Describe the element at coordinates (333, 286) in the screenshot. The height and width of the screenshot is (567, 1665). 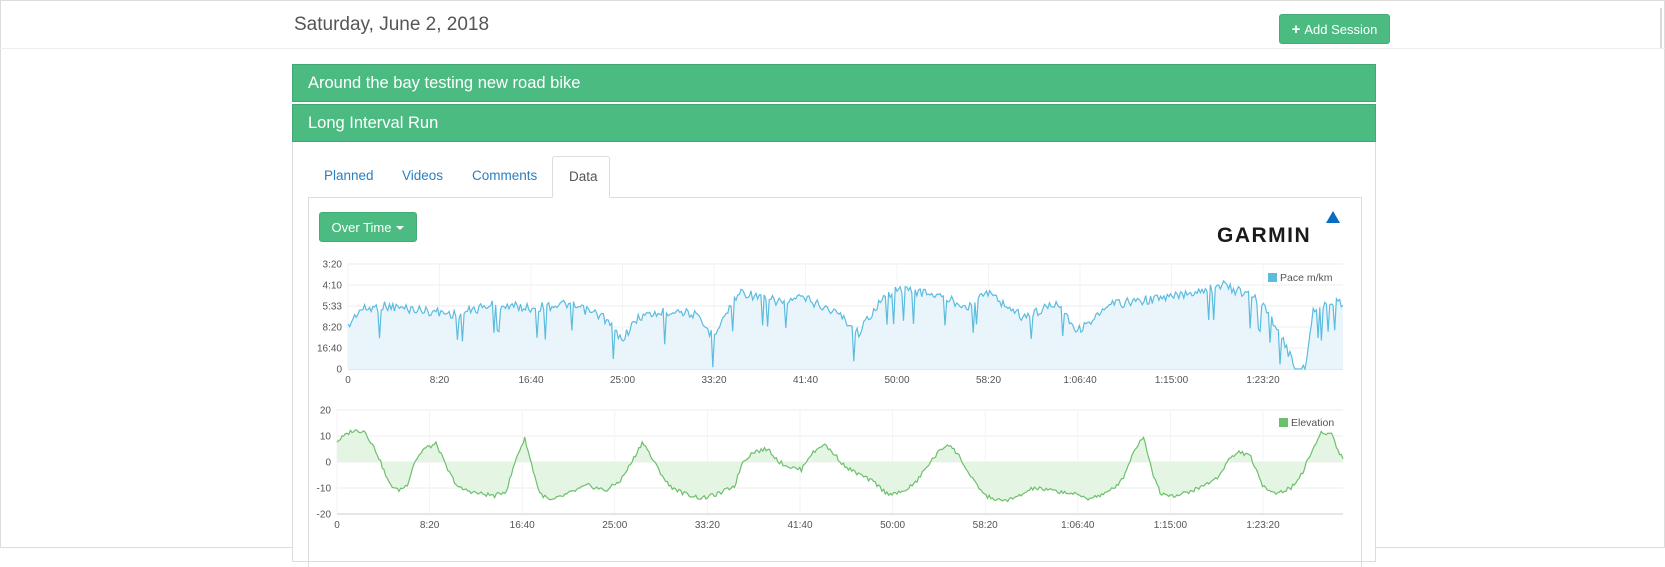
I see `y-tick-label: 4:10` at that location.